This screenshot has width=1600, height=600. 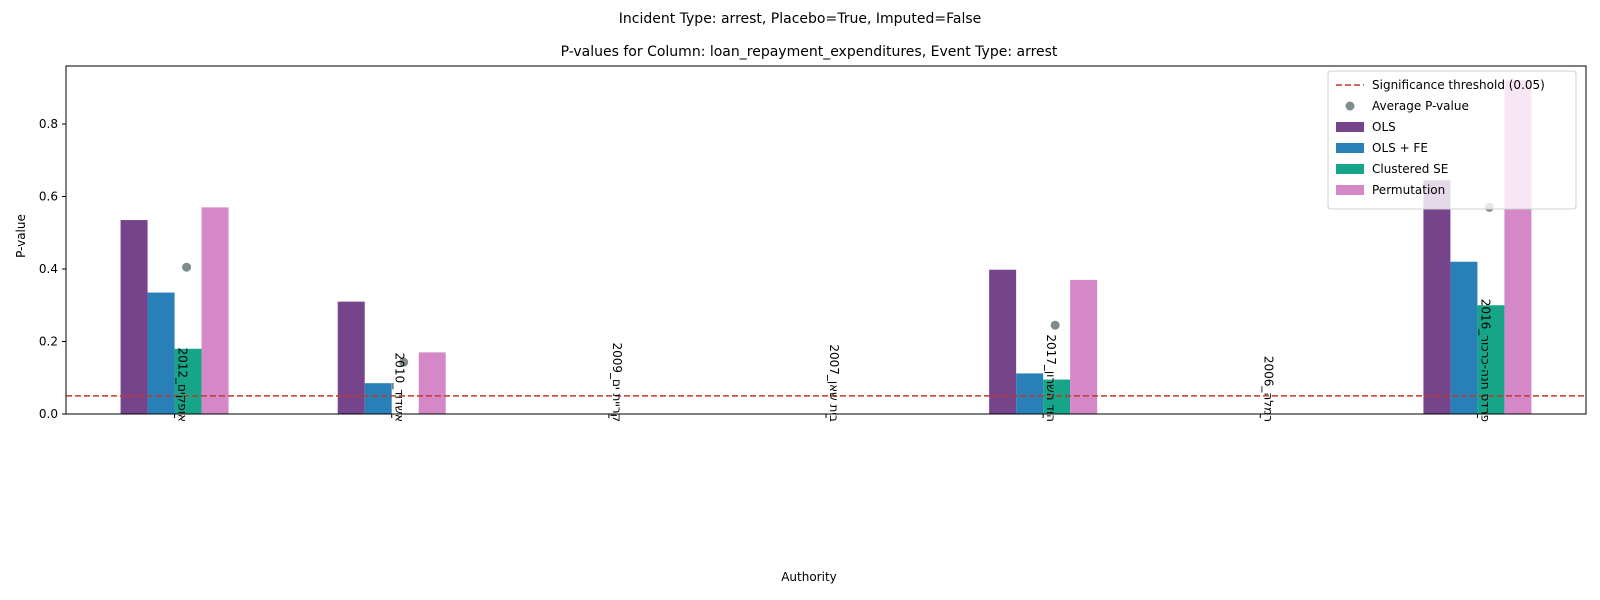 What do you see at coordinates (1420, 106) in the screenshot?
I see `legend-average-label: Average P-value` at bounding box center [1420, 106].